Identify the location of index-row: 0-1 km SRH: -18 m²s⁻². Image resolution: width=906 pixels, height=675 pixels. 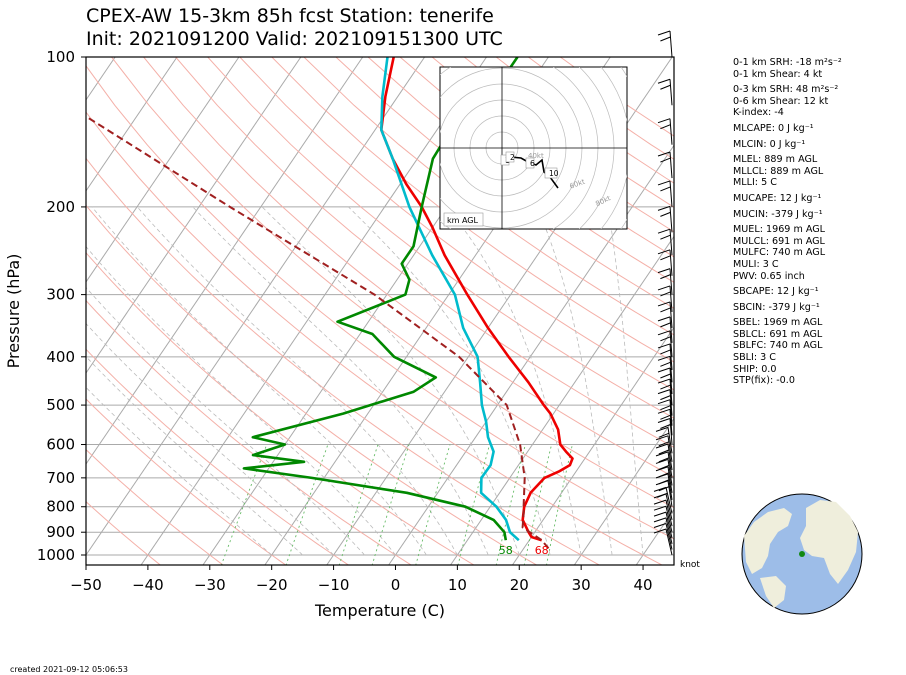
(787, 62).